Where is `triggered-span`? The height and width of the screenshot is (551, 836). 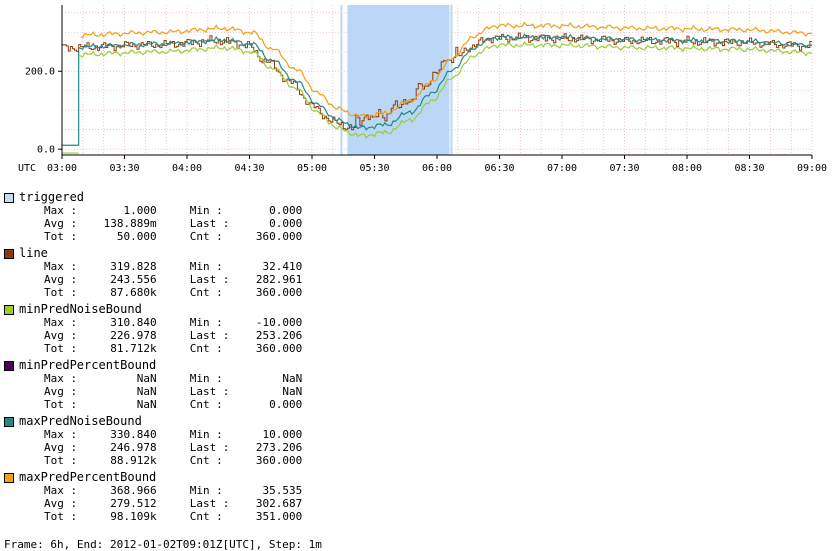
triggered-span is located at coordinates (398, 80).